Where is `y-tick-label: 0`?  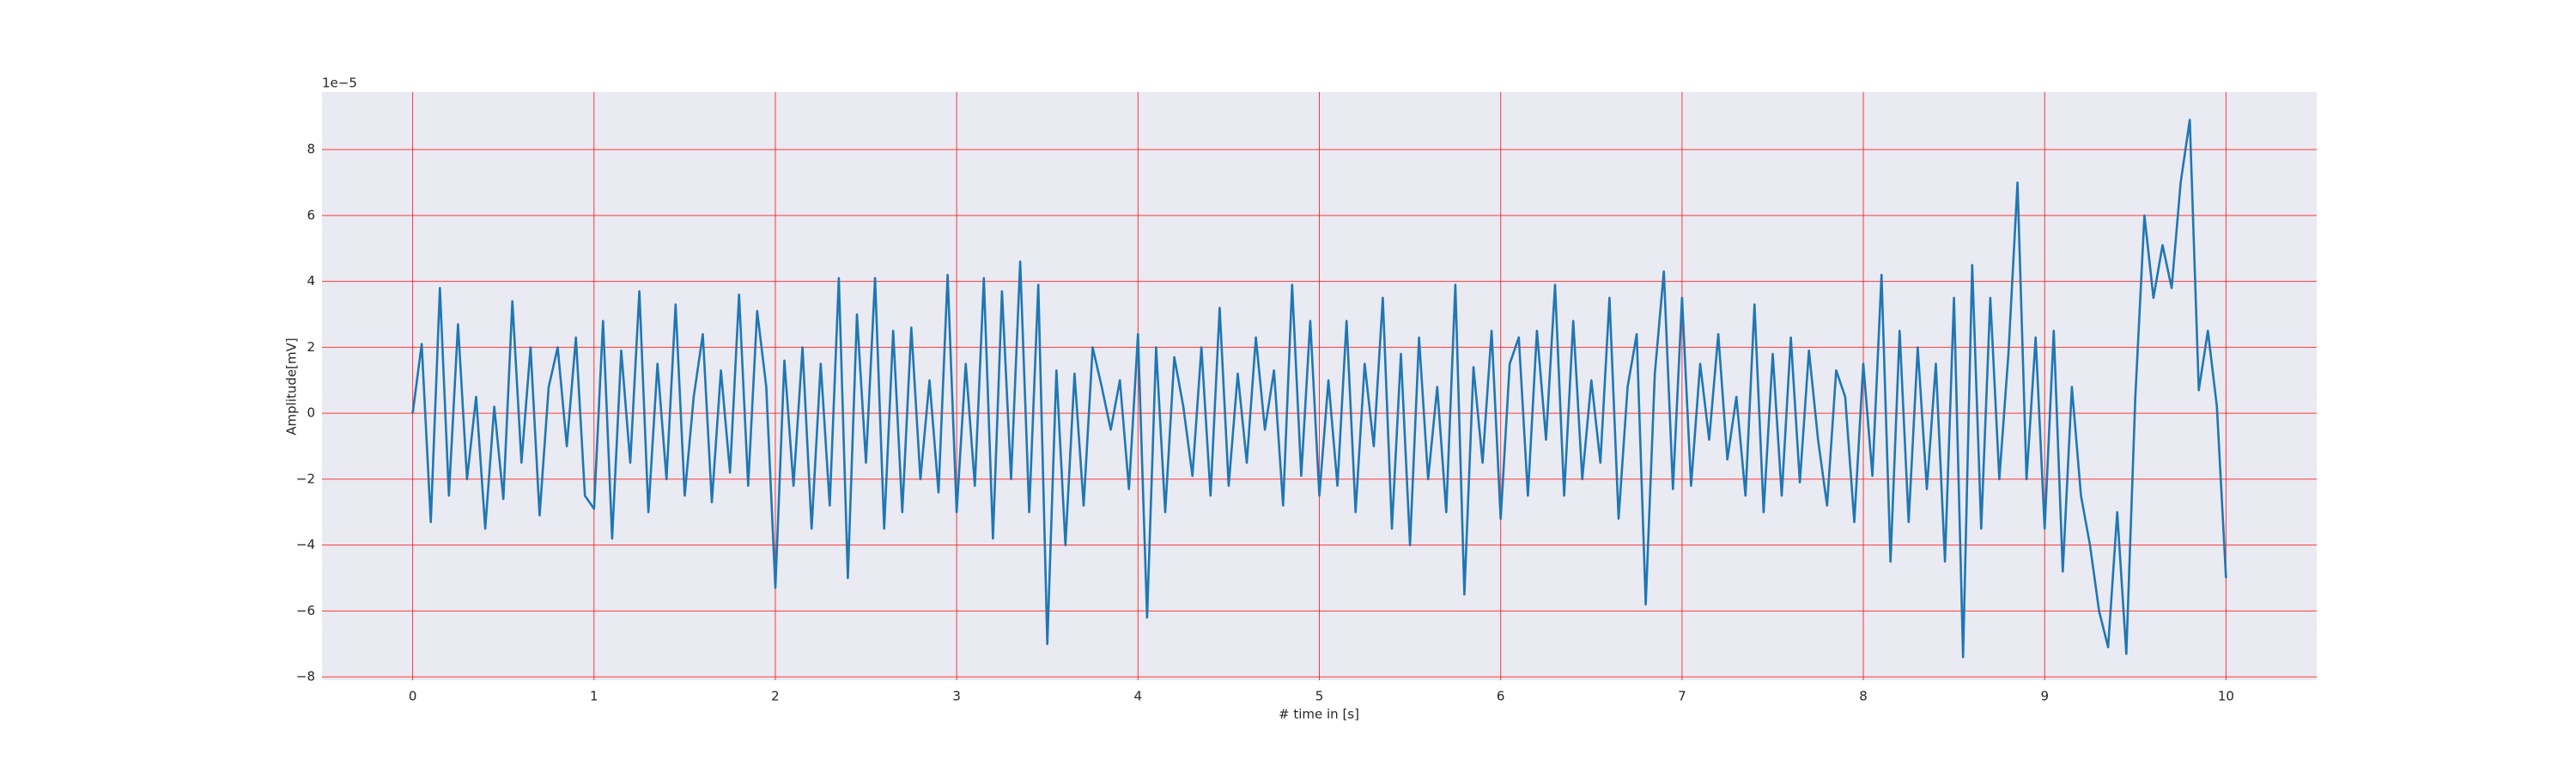
y-tick-label: 0 is located at coordinates (311, 413).